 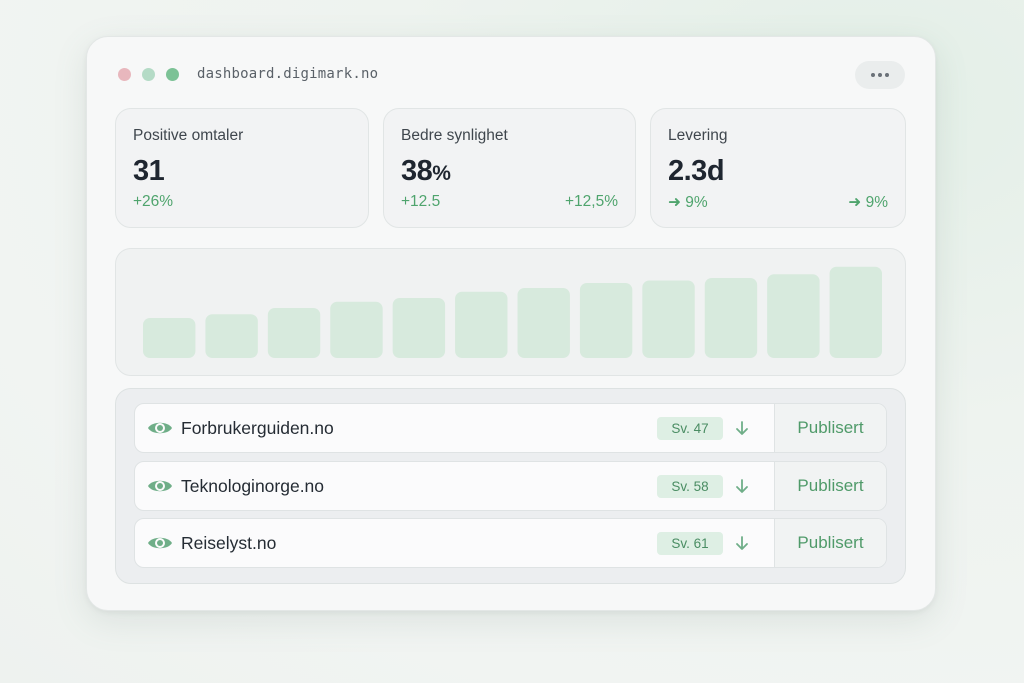 I want to click on stat-value: 38%, so click(x=426, y=171).